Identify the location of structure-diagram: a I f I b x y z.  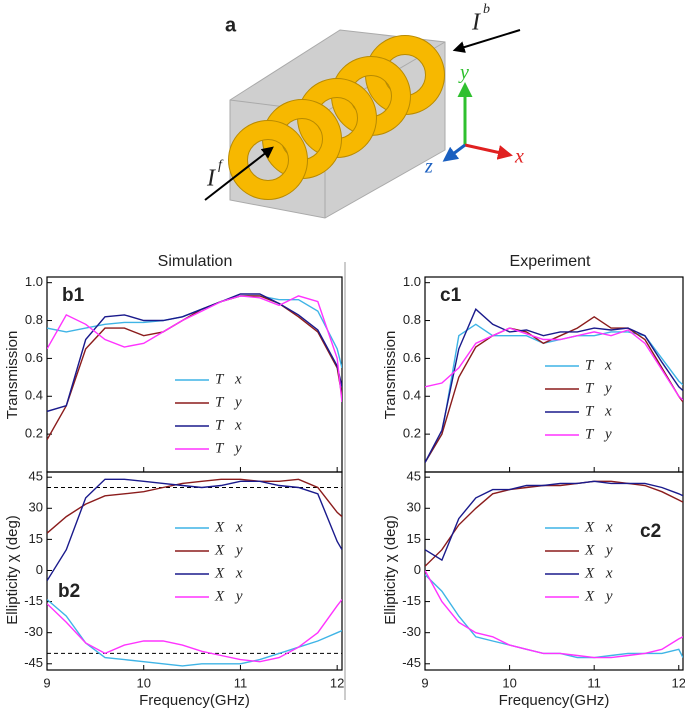
(364, 110).